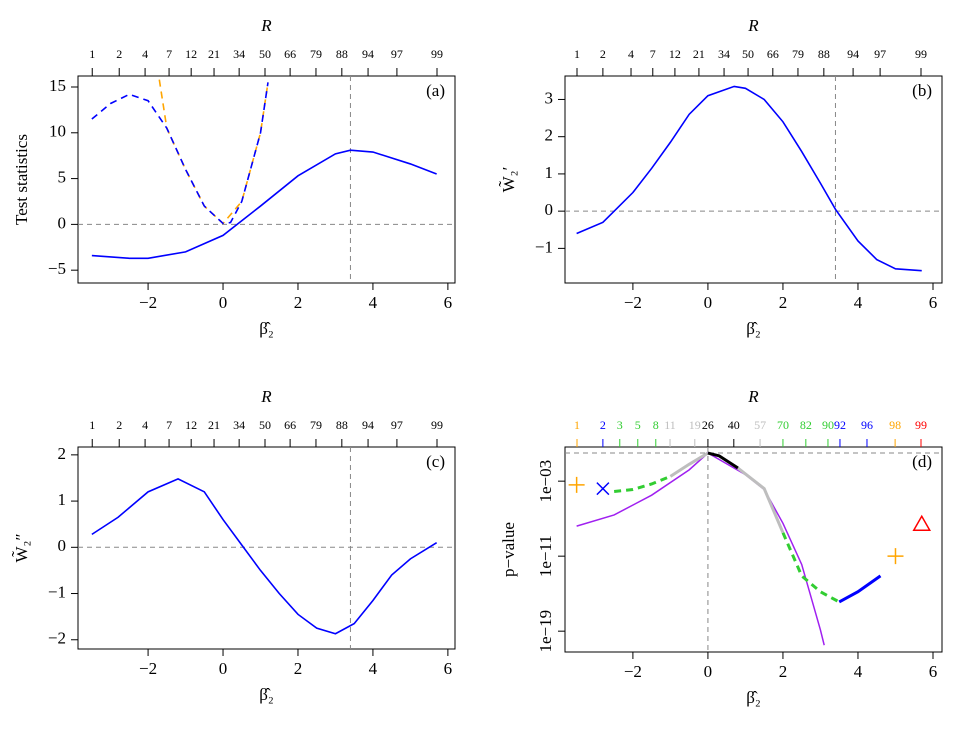 This screenshot has height=736, width=969. What do you see at coordinates (62, 176) in the screenshot?
I see `y-tick-label: 5` at bounding box center [62, 176].